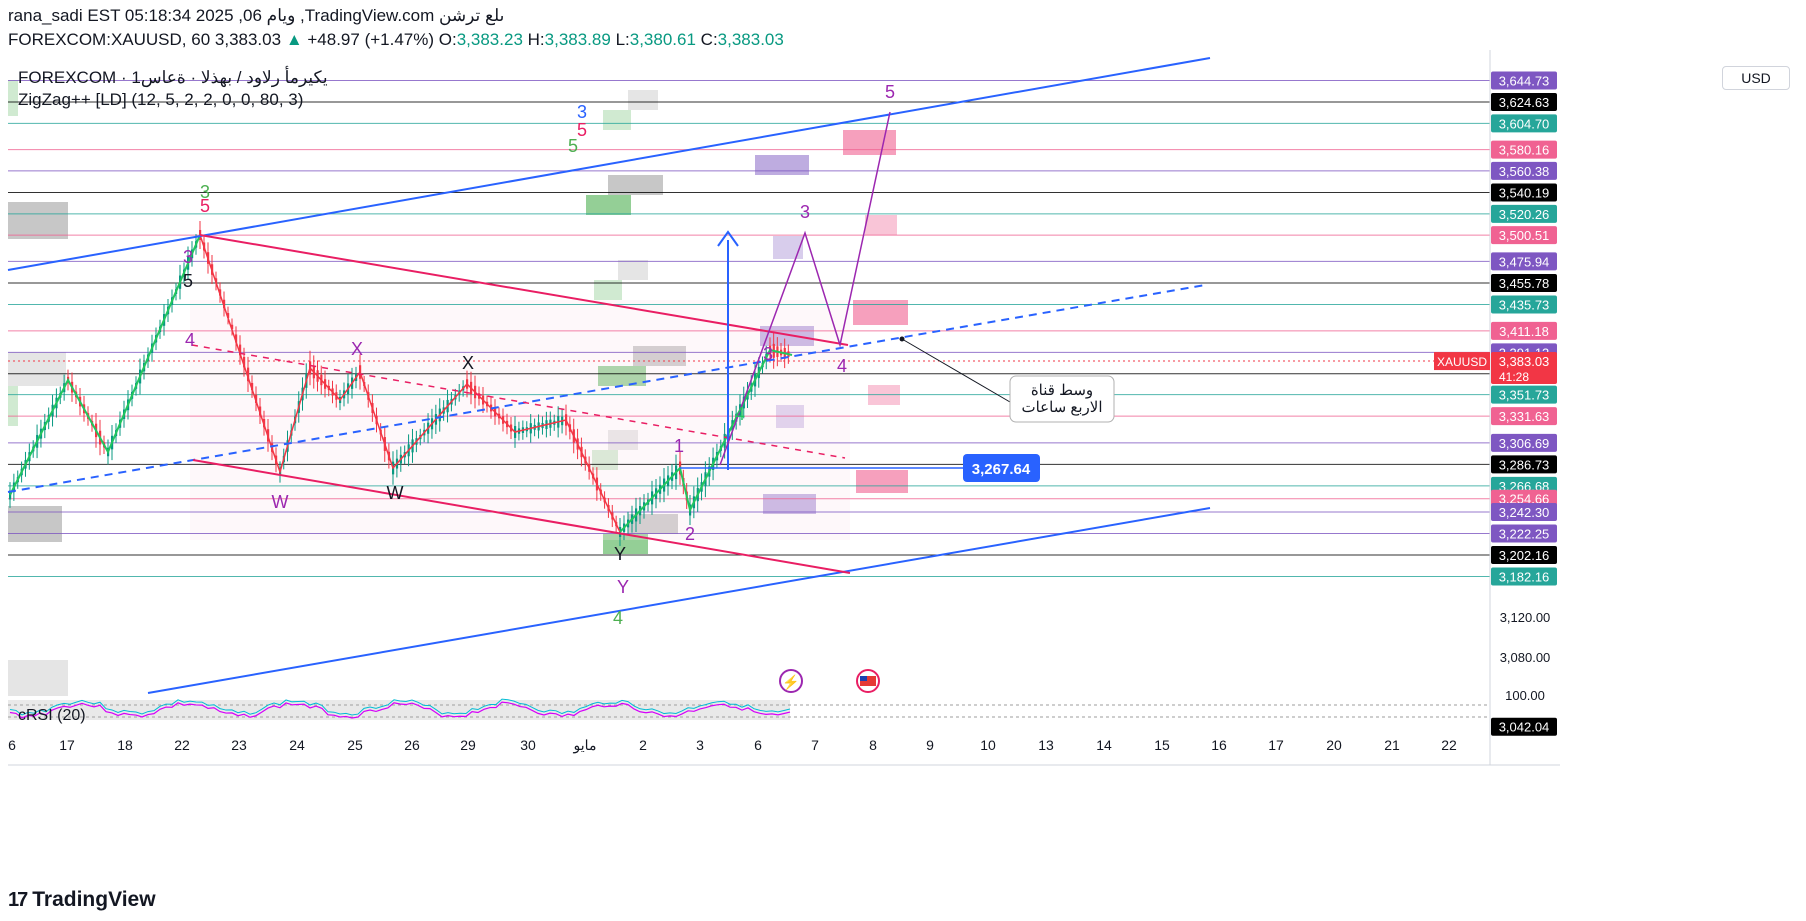 This screenshot has height=921, width=1806. What do you see at coordinates (868, 681) in the screenshot?
I see `us-flag-stripes` at bounding box center [868, 681].